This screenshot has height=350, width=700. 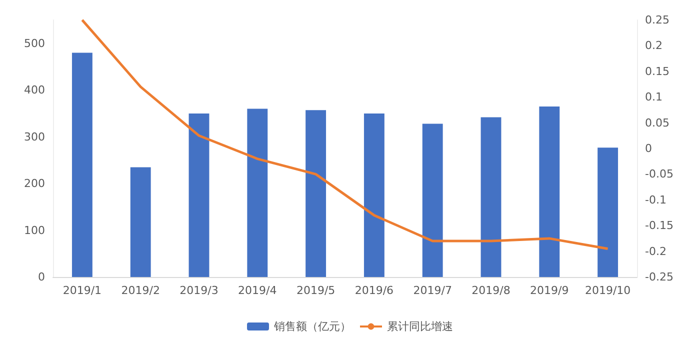 What do you see at coordinates (657, 123) in the screenshot?
I see `y2-tick-label: 0.05` at bounding box center [657, 123].